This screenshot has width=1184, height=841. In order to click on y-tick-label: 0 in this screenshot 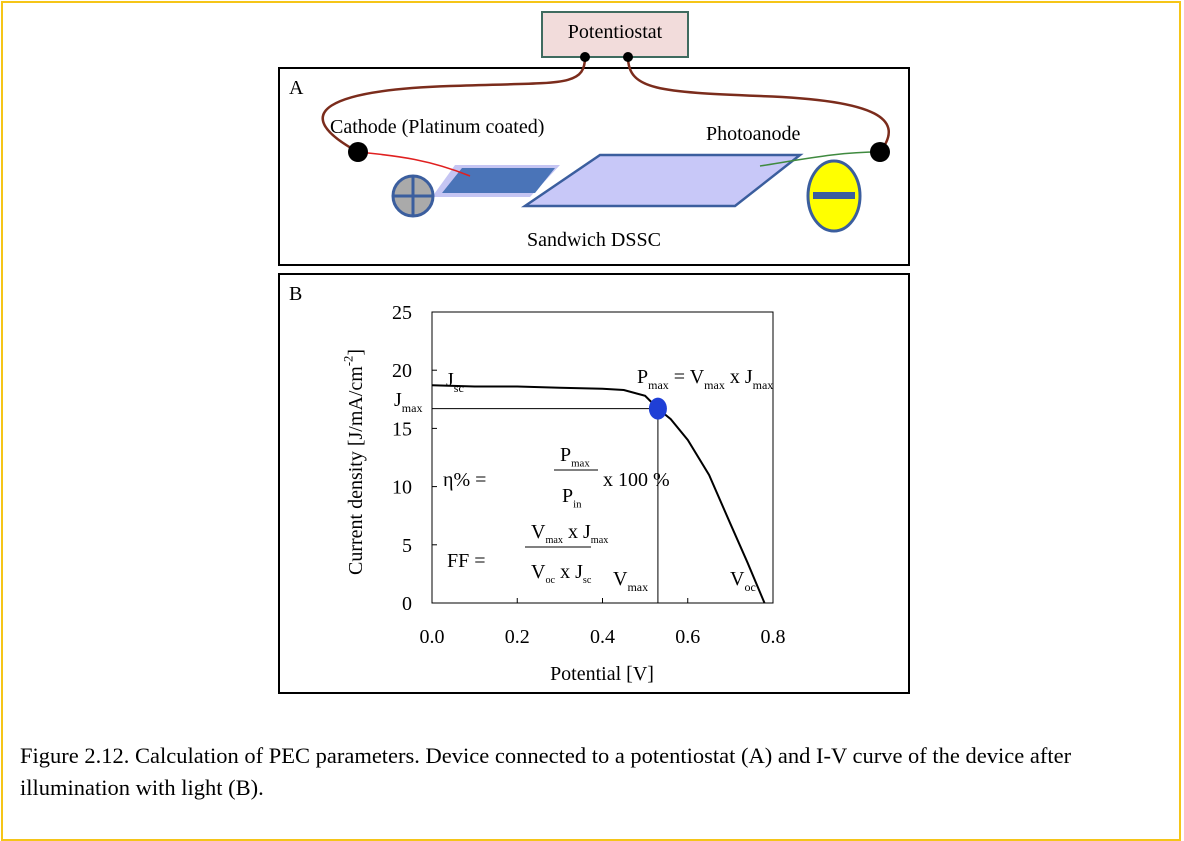, I will do `click(407, 604)`.